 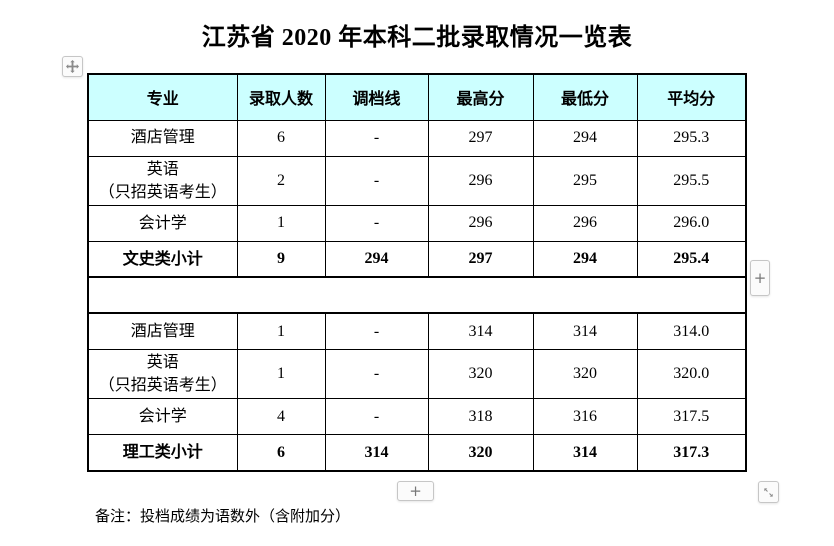 I want to click on page-title: 江苏省 2020 年本科二批录取情况一览表, so click(x=417, y=38).